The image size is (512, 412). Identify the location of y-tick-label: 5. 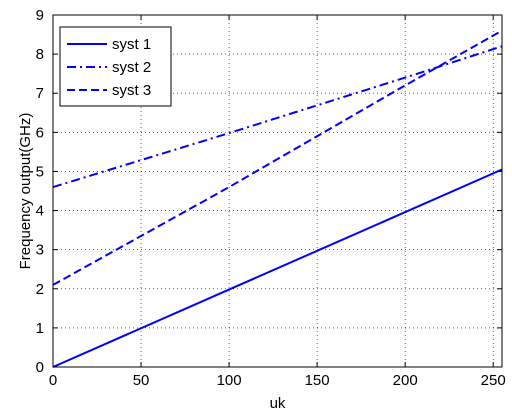
(40, 171).